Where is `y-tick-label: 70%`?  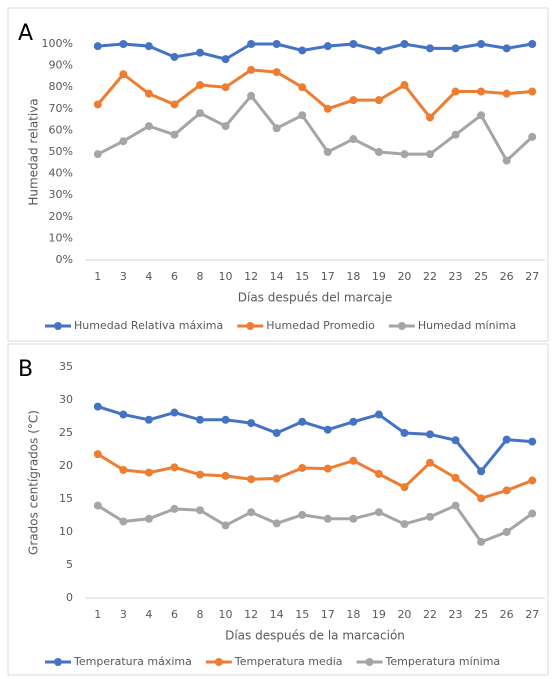 y-tick-label: 70% is located at coordinates (61, 108).